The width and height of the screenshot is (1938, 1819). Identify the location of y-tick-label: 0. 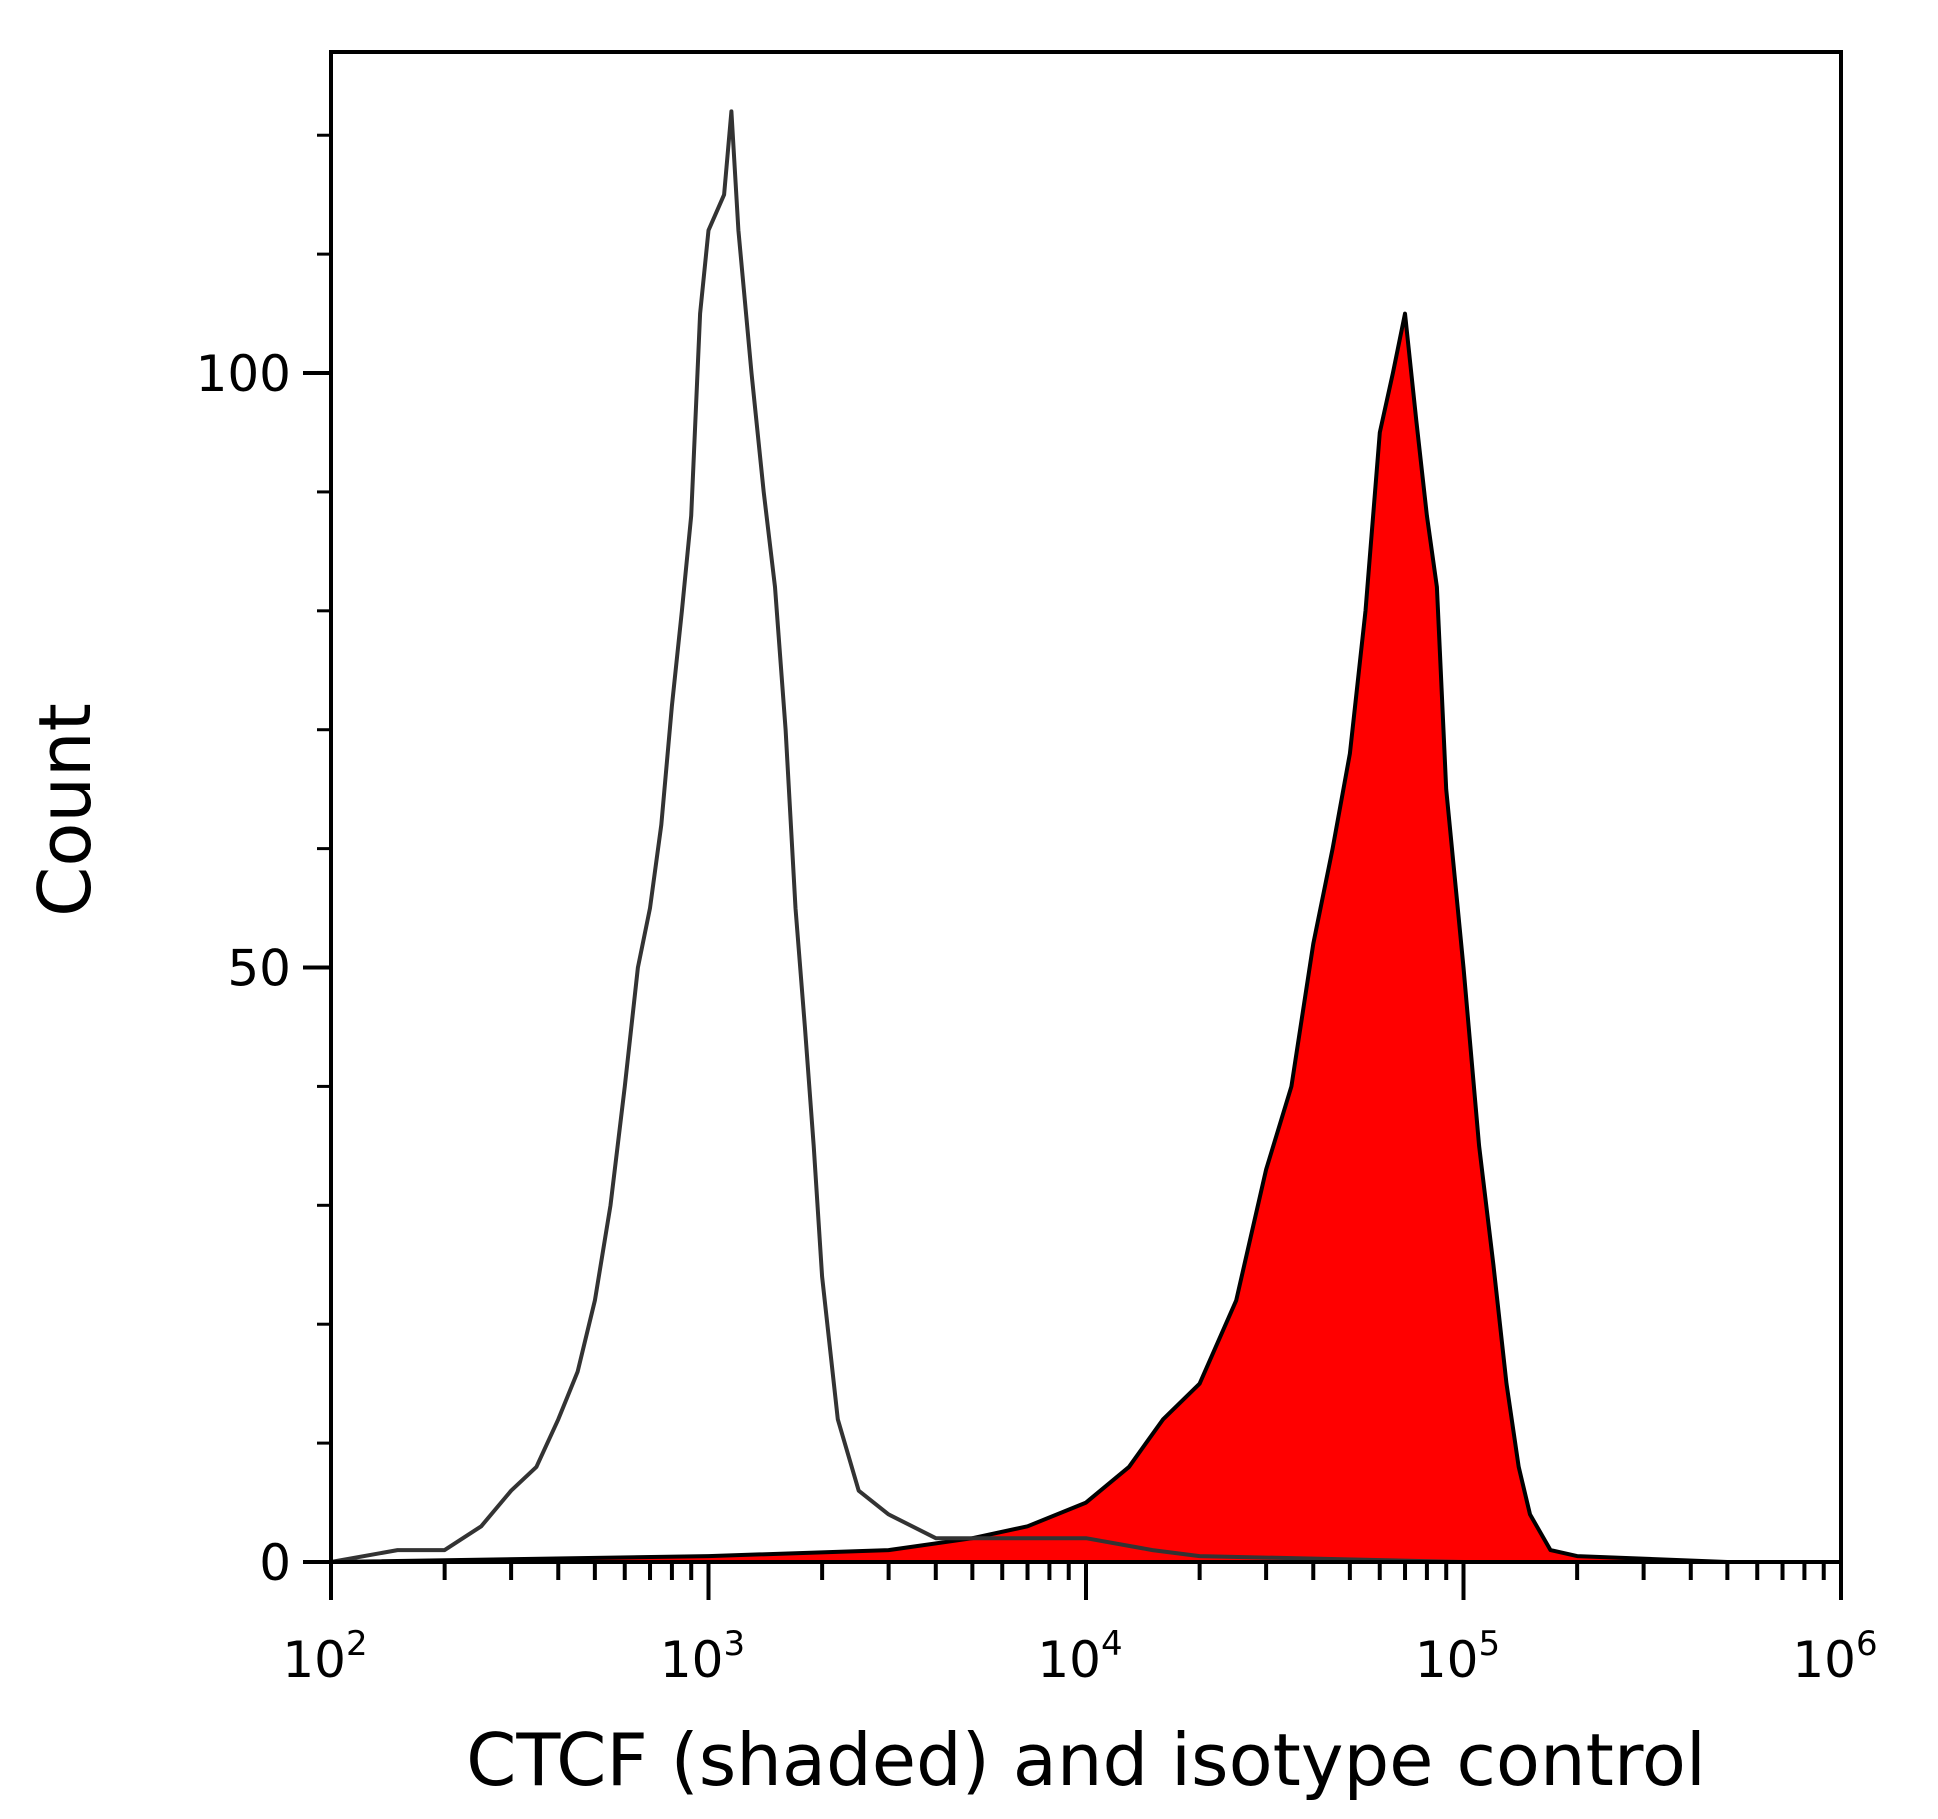
(275, 1563).